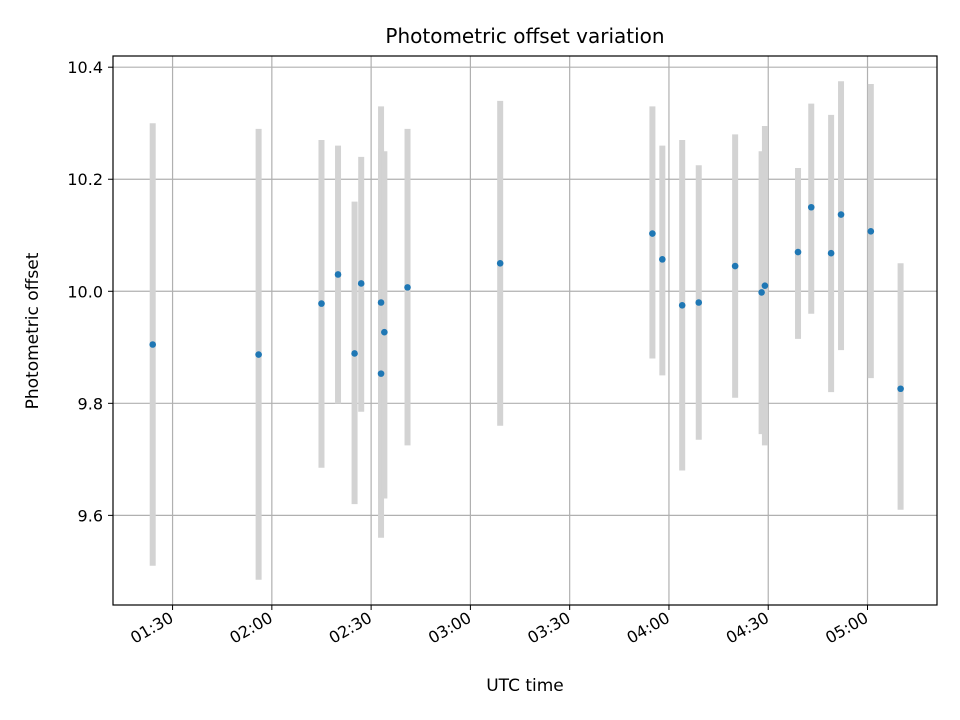 This screenshot has height=720, width=960. I want to click on y-tick-label: 9.8, so click(90, 403).